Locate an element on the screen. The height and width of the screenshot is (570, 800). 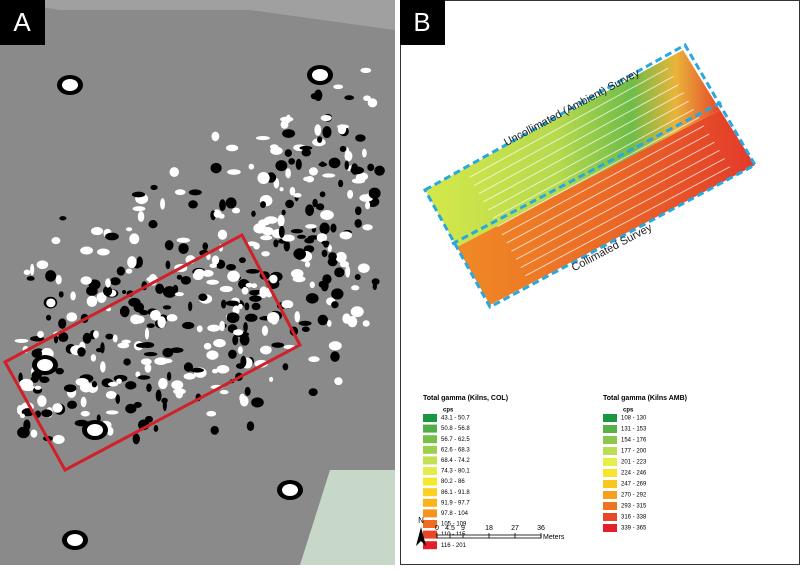
legend-unit: cps is located at coordinates (448, 411).